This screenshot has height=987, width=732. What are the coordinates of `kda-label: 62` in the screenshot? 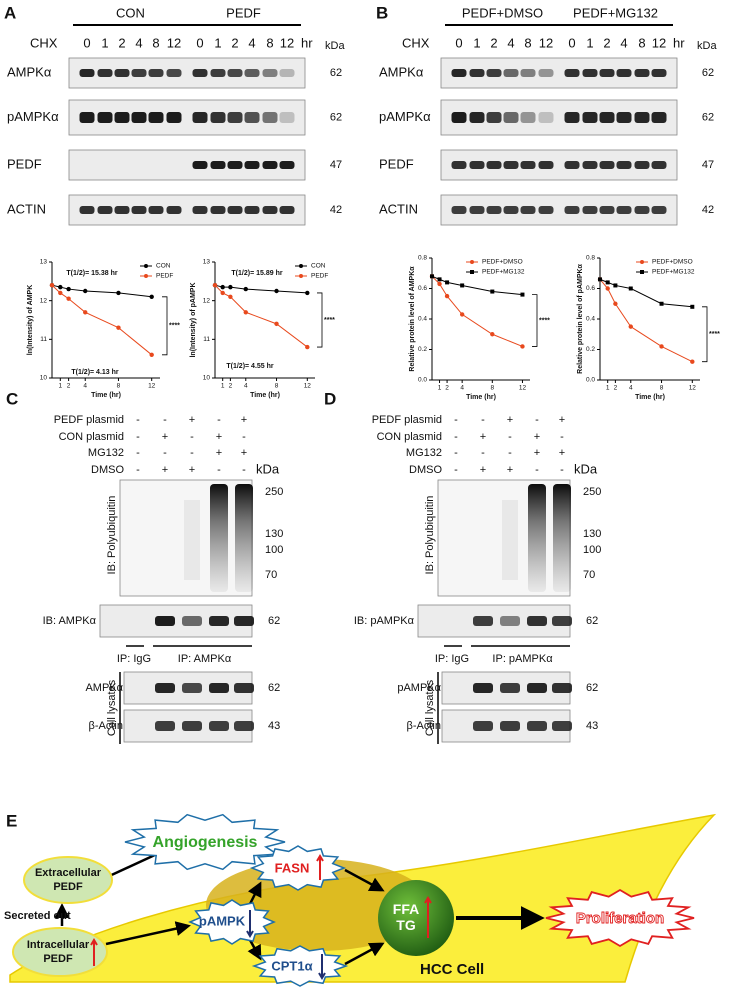 It's located at (336, 117).